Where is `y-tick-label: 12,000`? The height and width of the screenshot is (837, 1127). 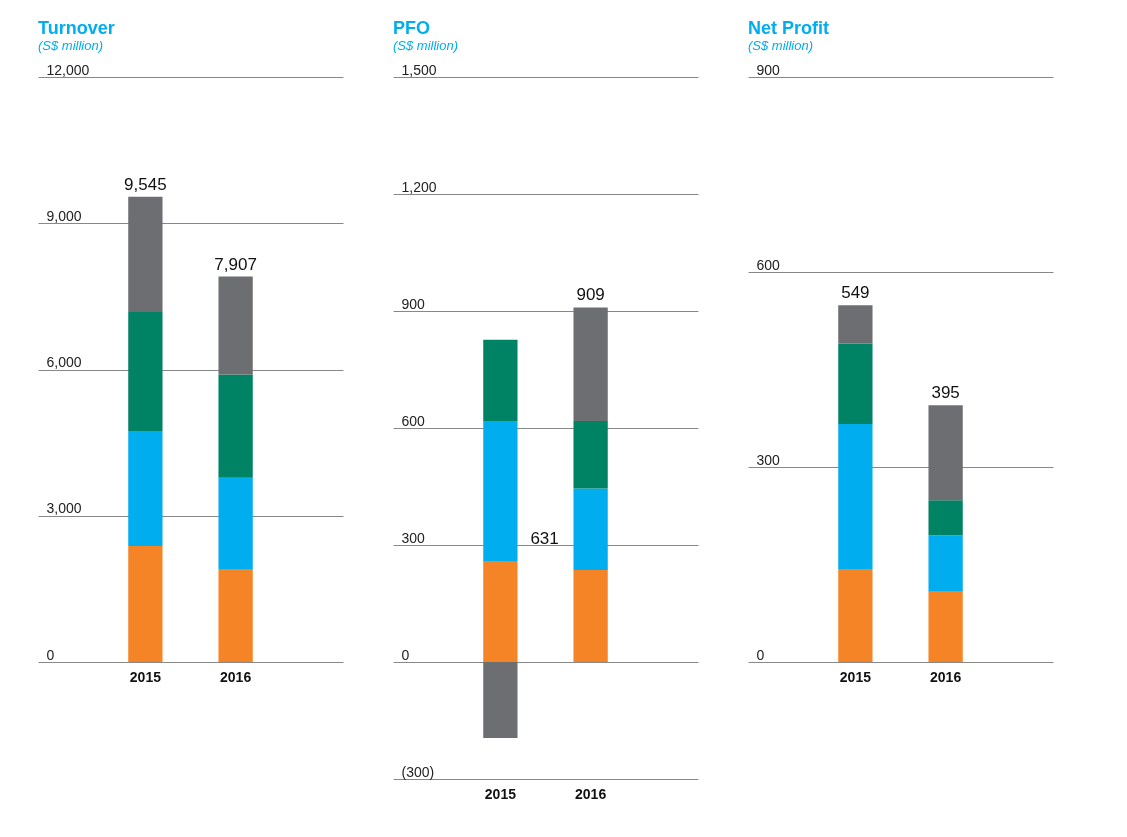 y-tick-label: 12,000 is located at coordinates (68, 69).